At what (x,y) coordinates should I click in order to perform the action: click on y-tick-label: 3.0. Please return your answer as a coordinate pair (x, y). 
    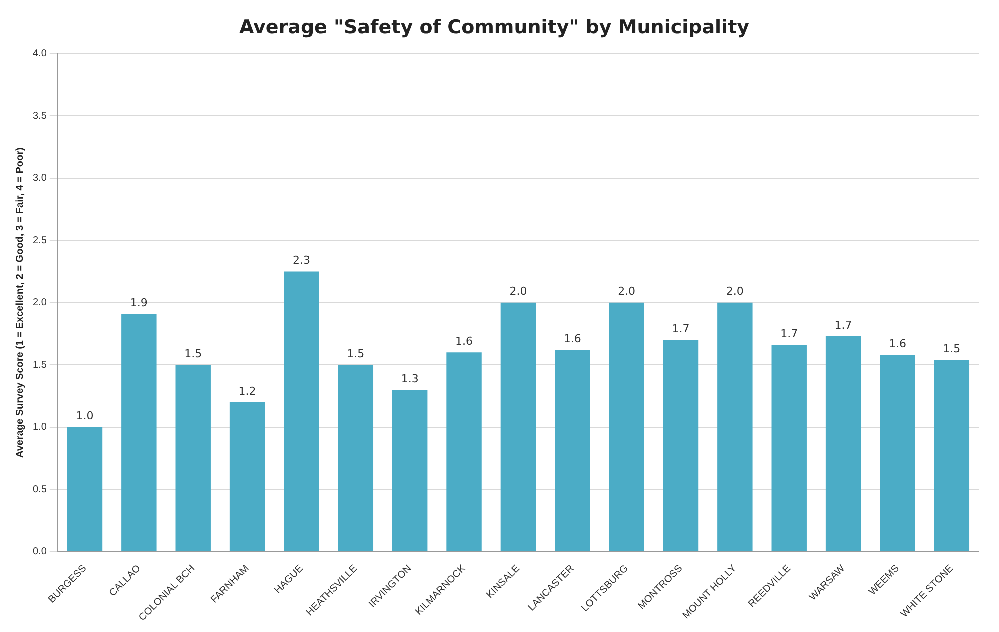
    Looking at the image, I should click on (40, 178).